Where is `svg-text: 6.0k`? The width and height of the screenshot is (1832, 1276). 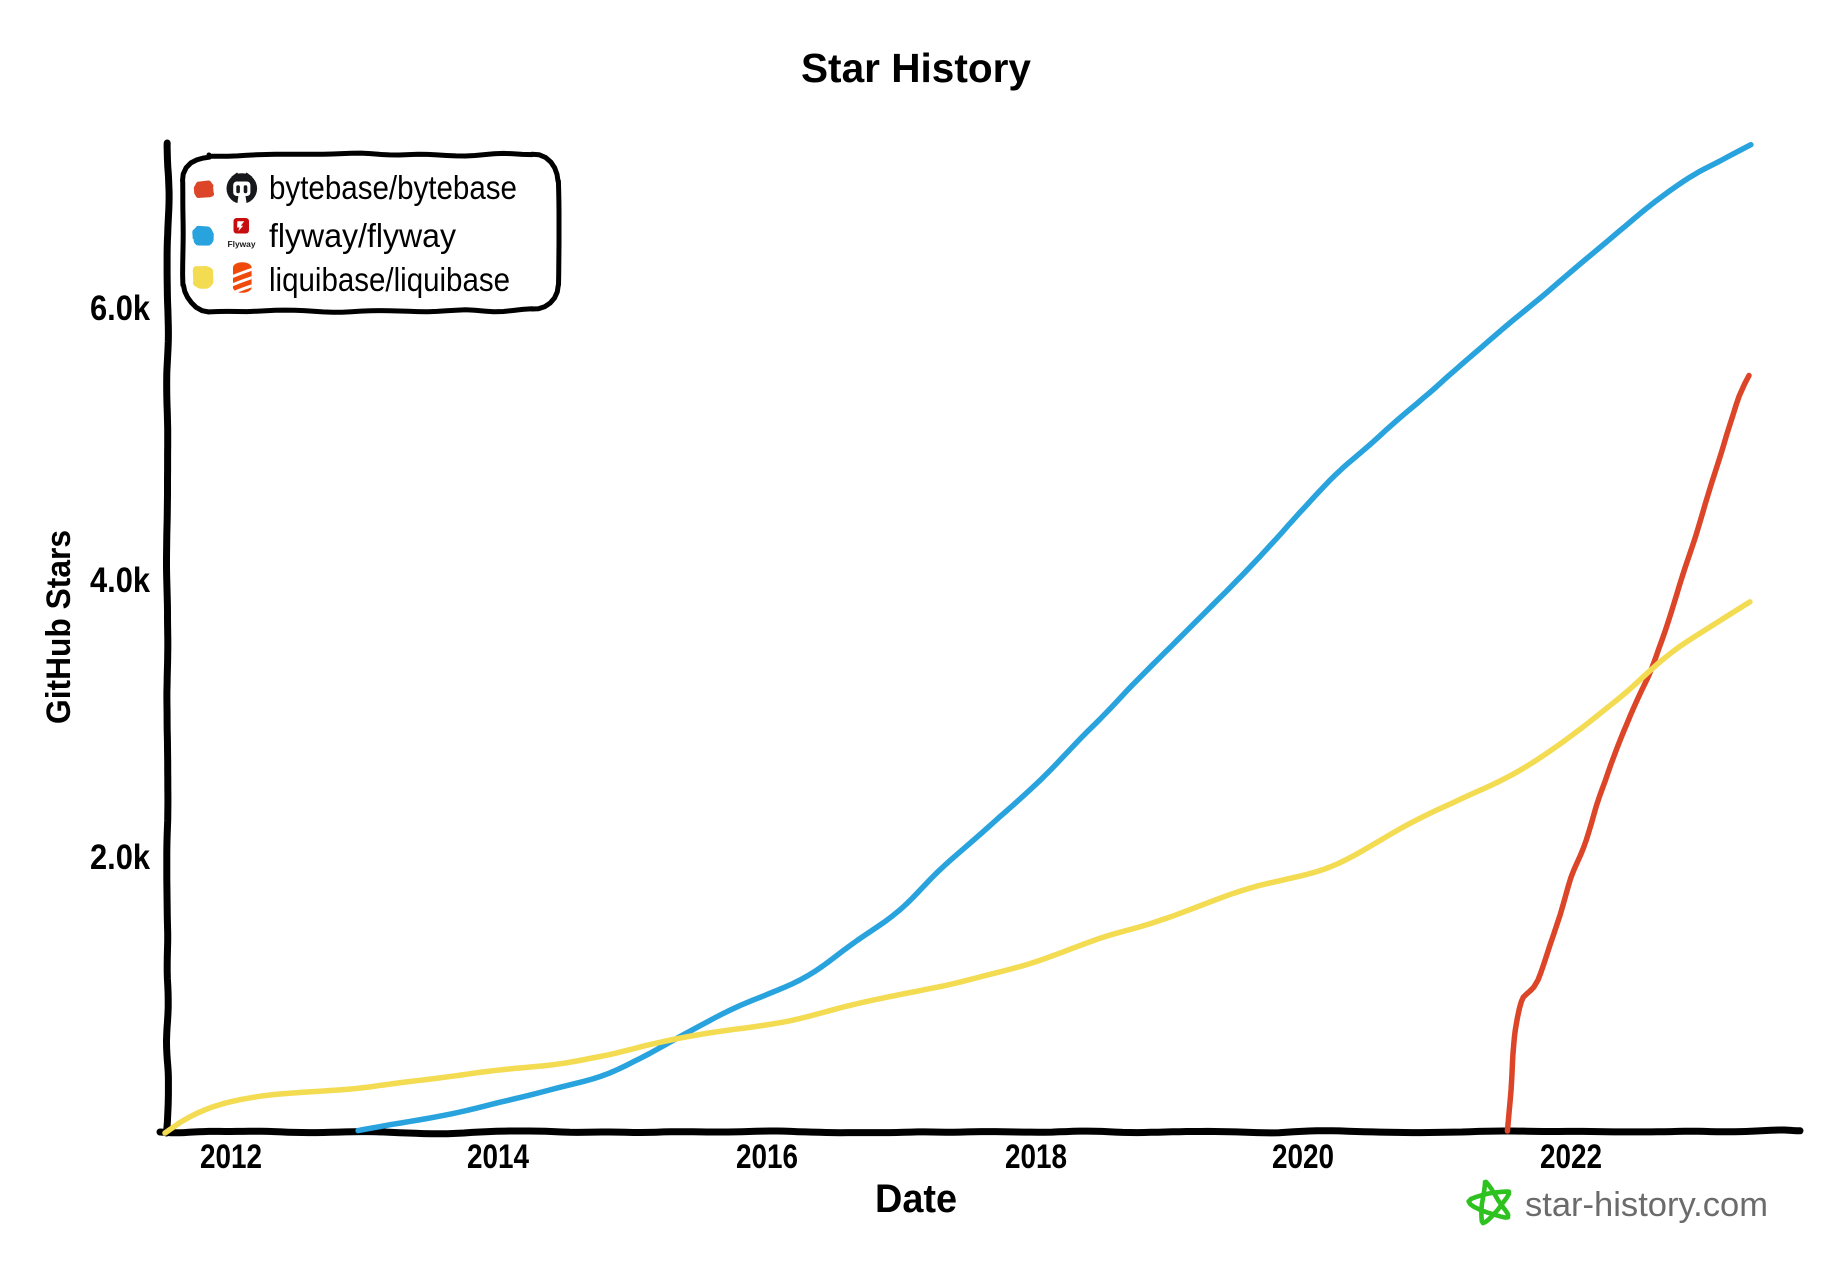 svg-text: 6.0k is located at coordinates (120, 308).